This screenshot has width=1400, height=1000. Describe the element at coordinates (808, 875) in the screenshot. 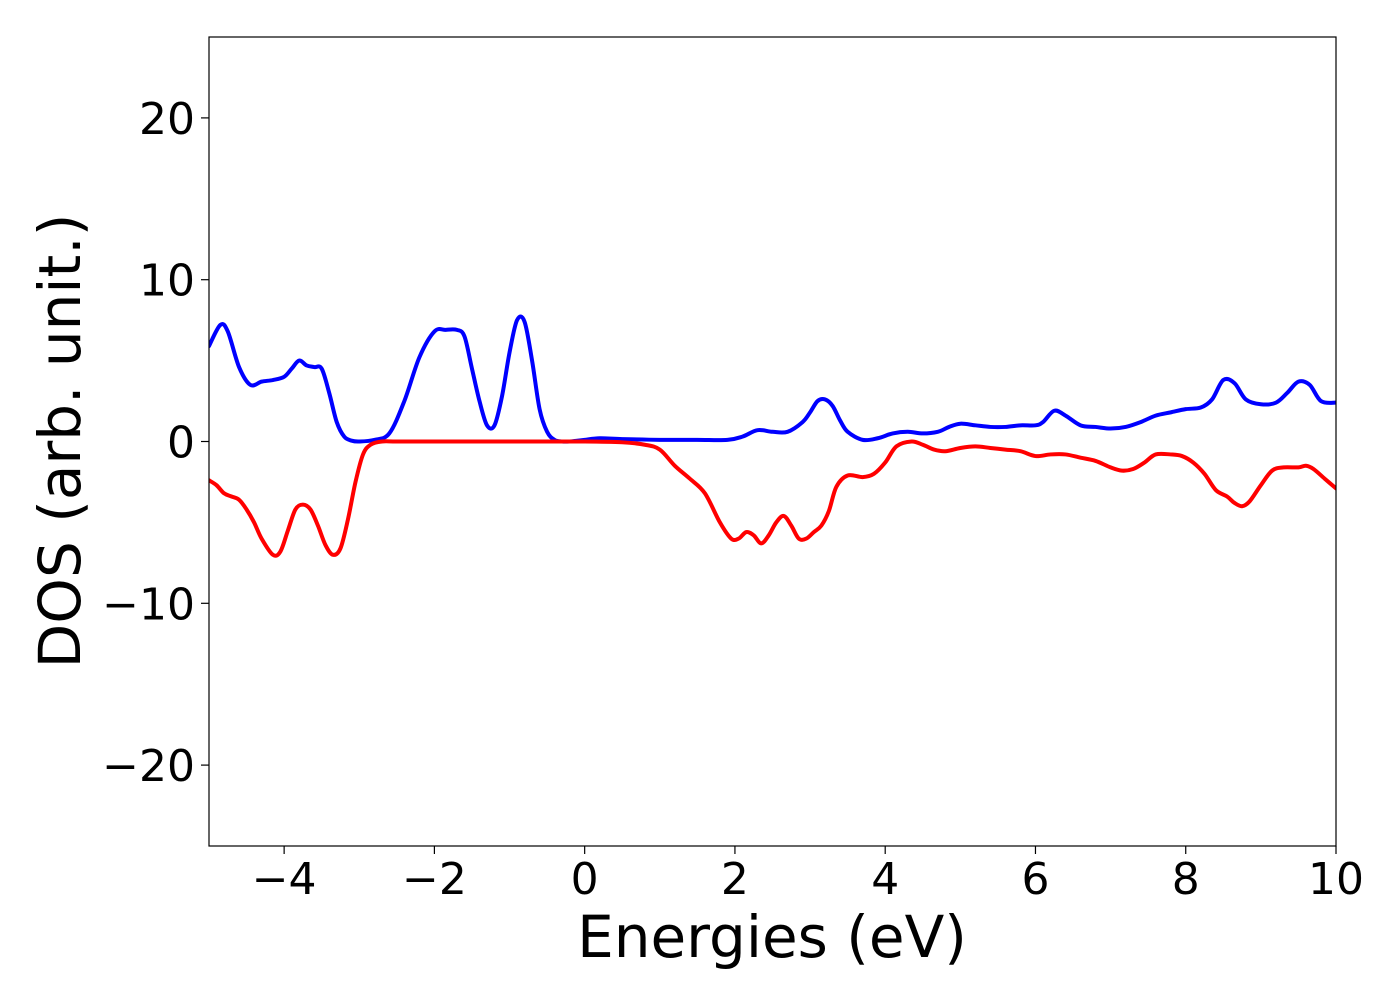

I see `x-axis: −4 −2 0 2 4 6 8 10` at that location.